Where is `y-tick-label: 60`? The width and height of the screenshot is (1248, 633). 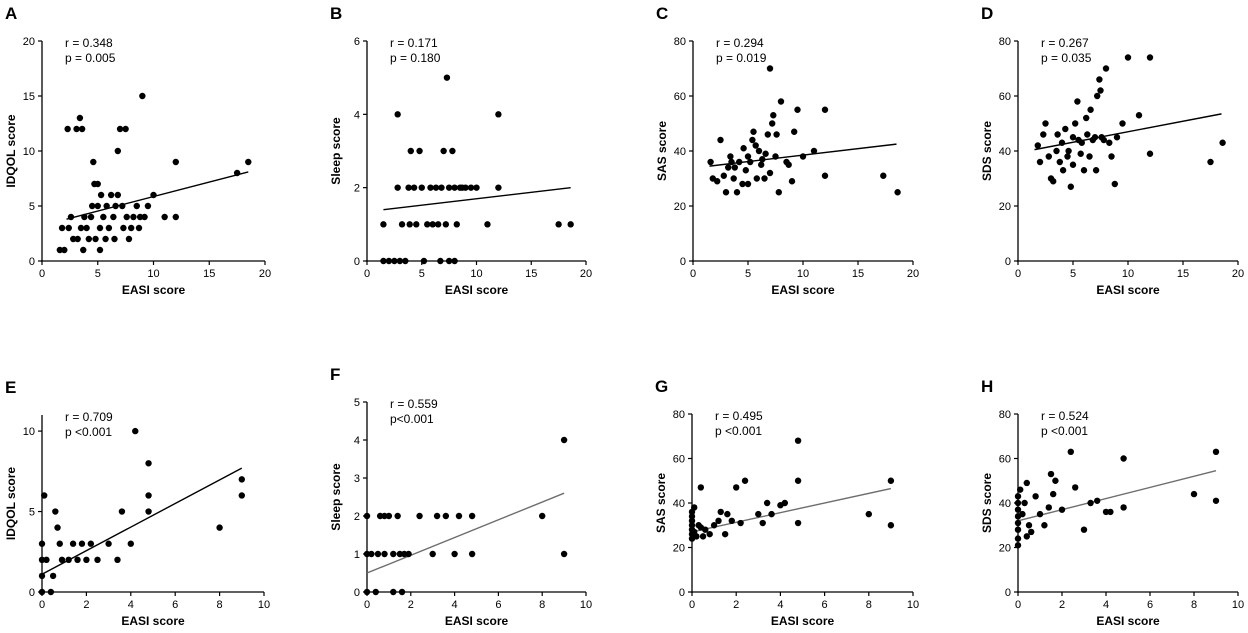 y-tick-label: 60 is located at coordinates (1005, 460).